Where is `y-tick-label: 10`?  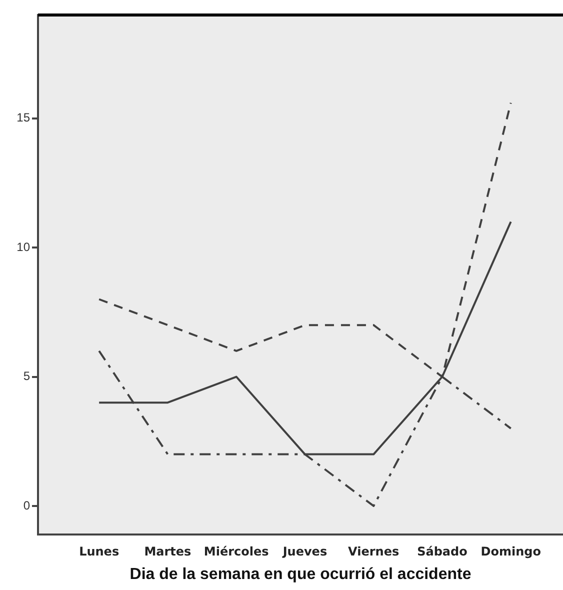
y-tick-label: 10 is located at coordinates (23, 247).